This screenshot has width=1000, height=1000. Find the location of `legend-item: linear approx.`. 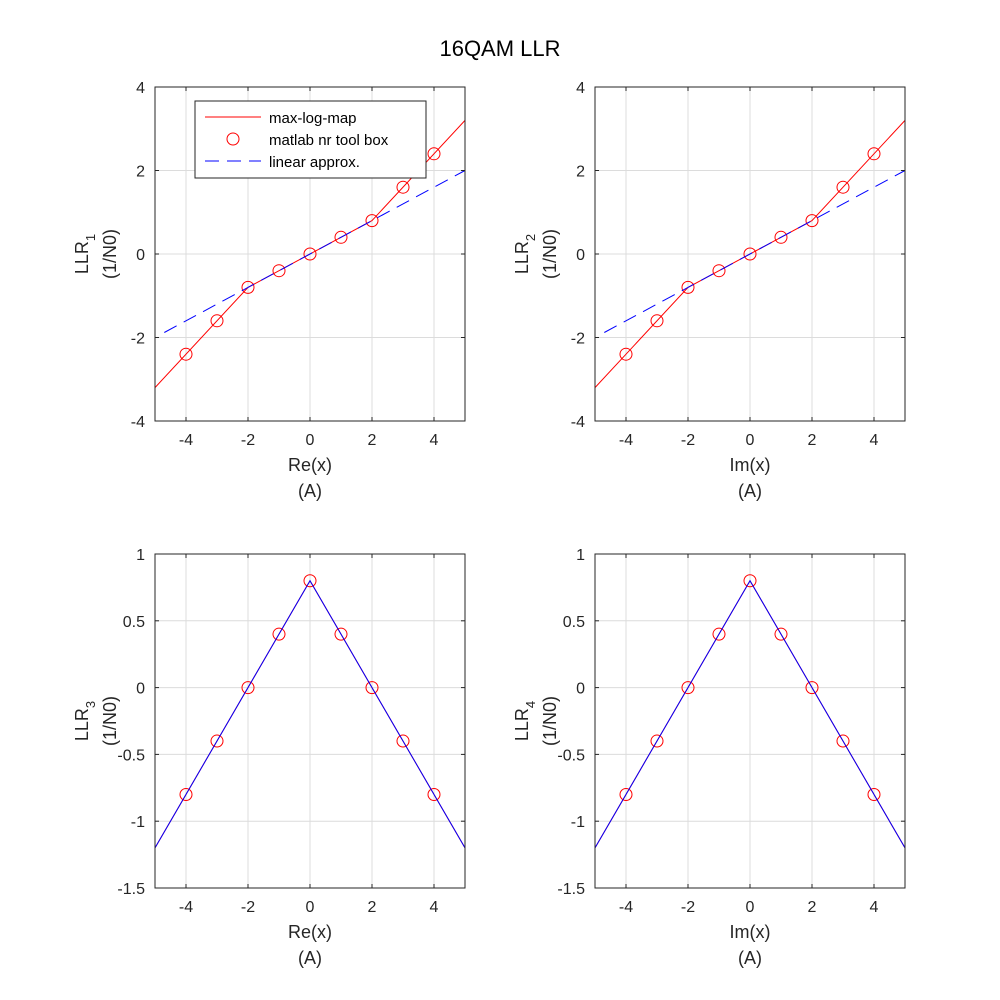

legend-item: linear approx. is located at coordinates (282, 162).